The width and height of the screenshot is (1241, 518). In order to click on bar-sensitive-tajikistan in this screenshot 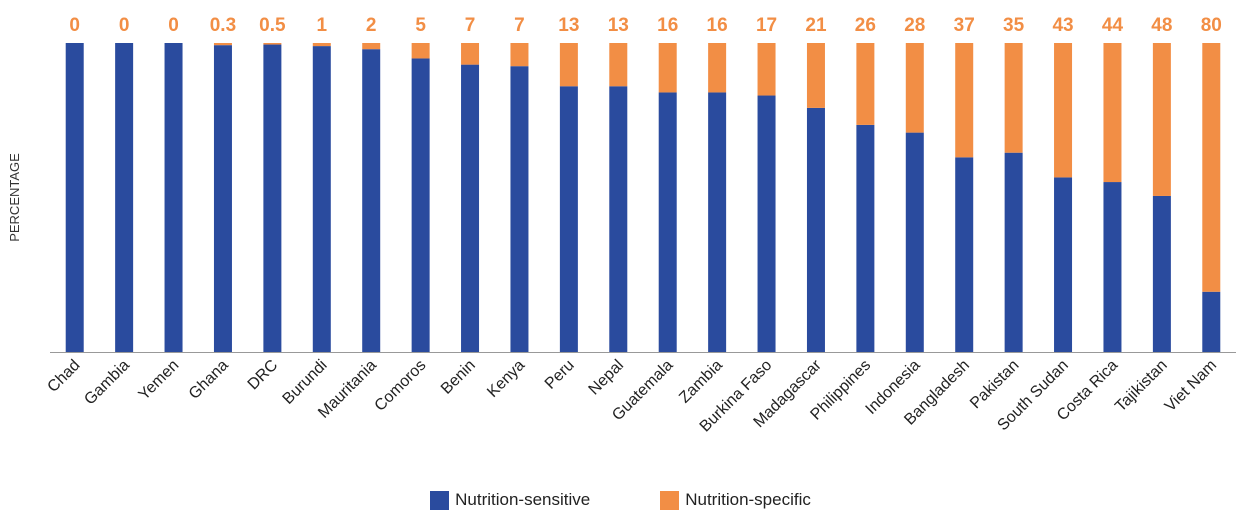, I will do `click(1161, 273)`.